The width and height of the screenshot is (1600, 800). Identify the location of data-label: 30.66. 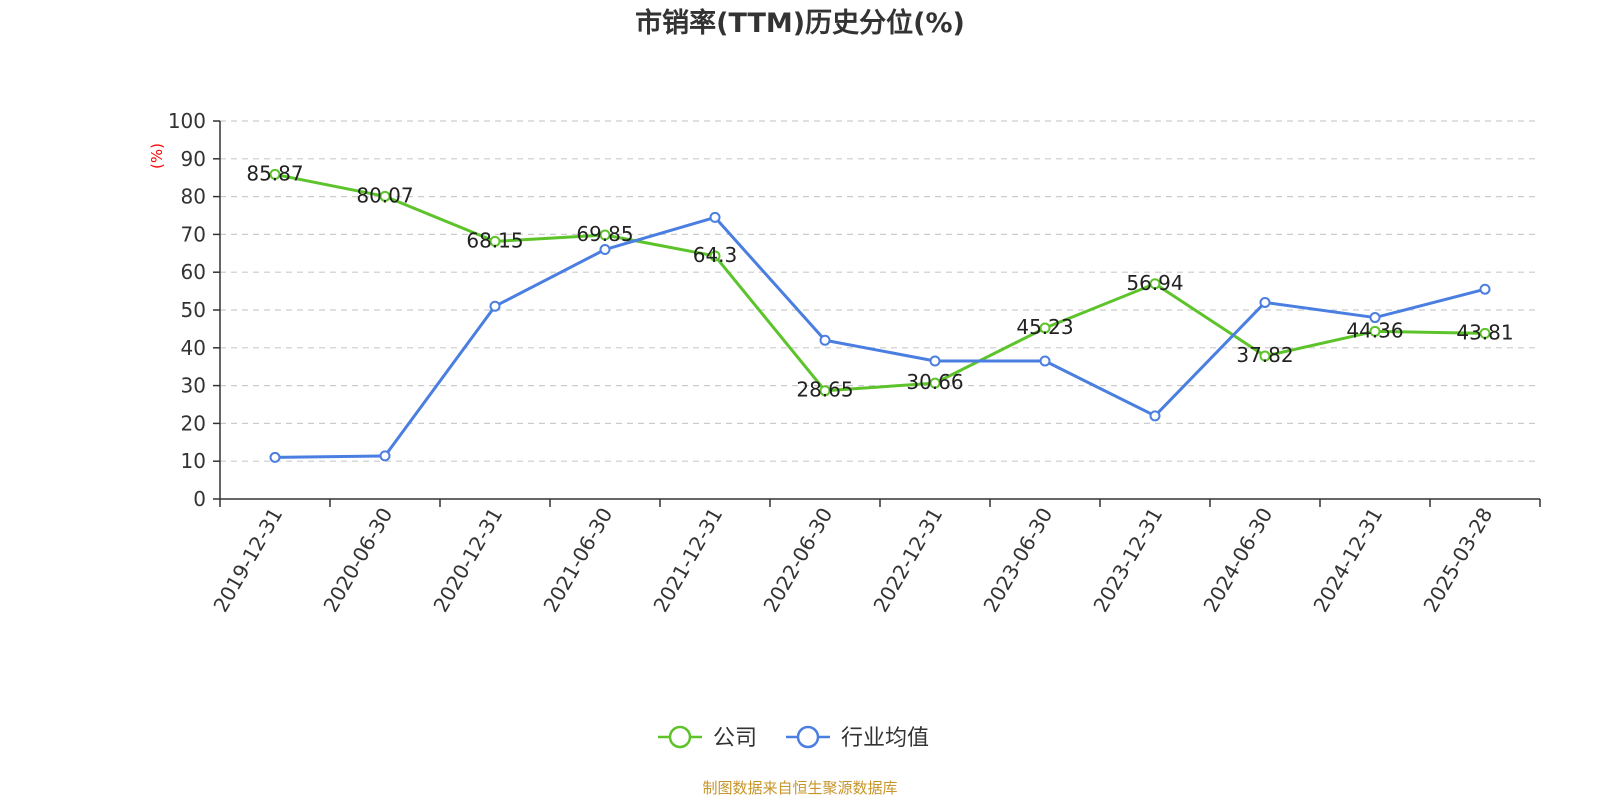
(934, 382).